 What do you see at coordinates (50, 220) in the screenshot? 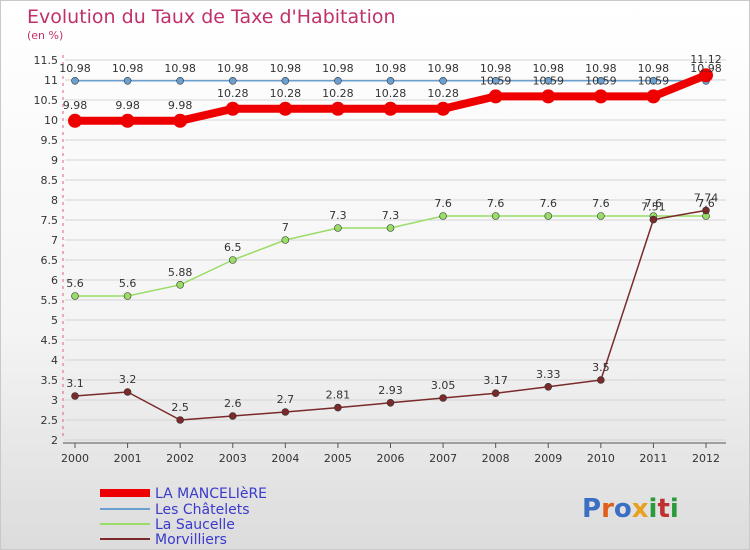
I see `y-tick-label: 7.5` at bounding box center [50, 220].